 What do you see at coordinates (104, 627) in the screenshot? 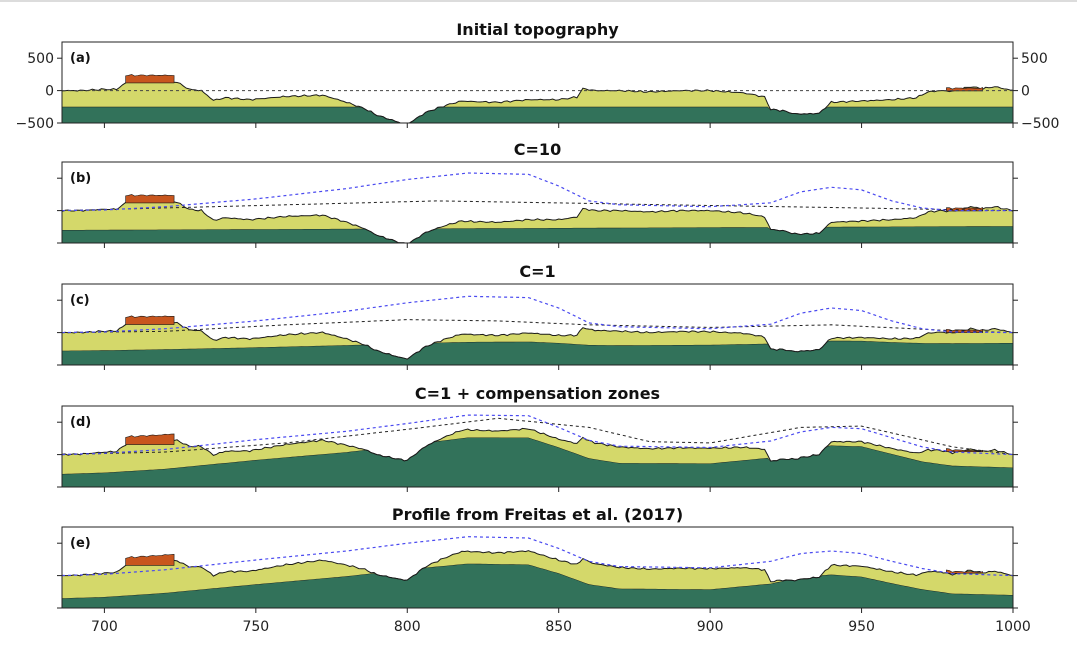
I see `x-tick-label: 700` at bounding box center [104, 627].